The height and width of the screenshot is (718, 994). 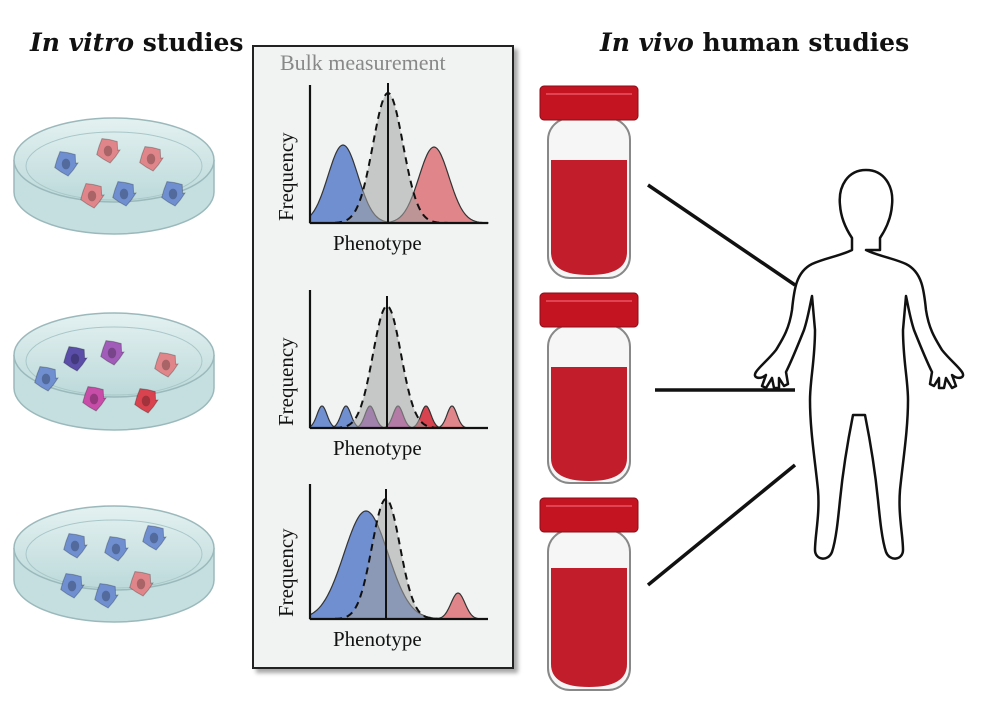 I want to click on in-vivo-title-rest: human studies, so click(x=801, y=42).